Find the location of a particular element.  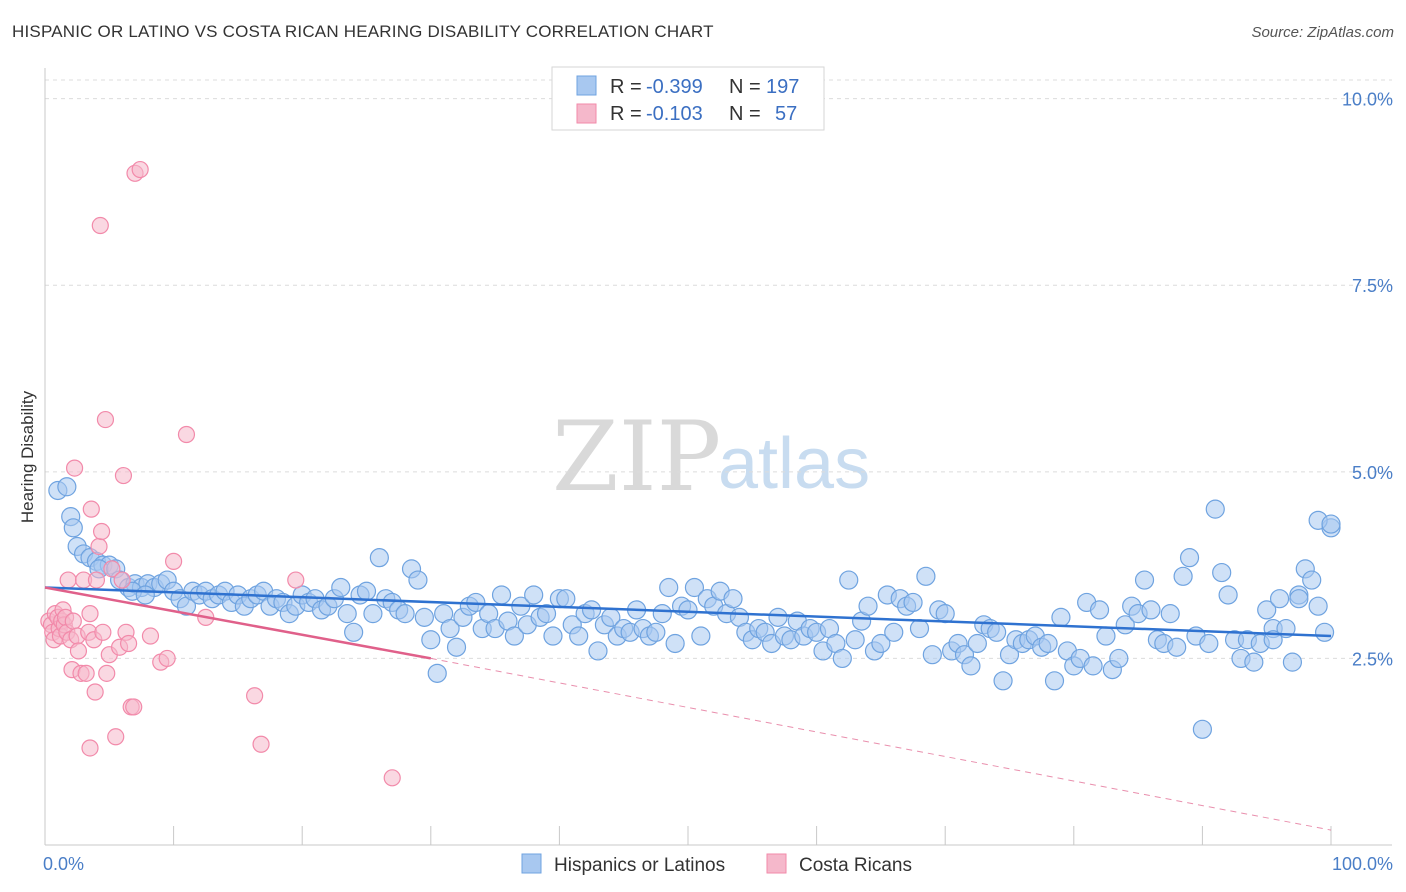

y-tick-label-0: 2.5% is located at coordinates (1372, 659).